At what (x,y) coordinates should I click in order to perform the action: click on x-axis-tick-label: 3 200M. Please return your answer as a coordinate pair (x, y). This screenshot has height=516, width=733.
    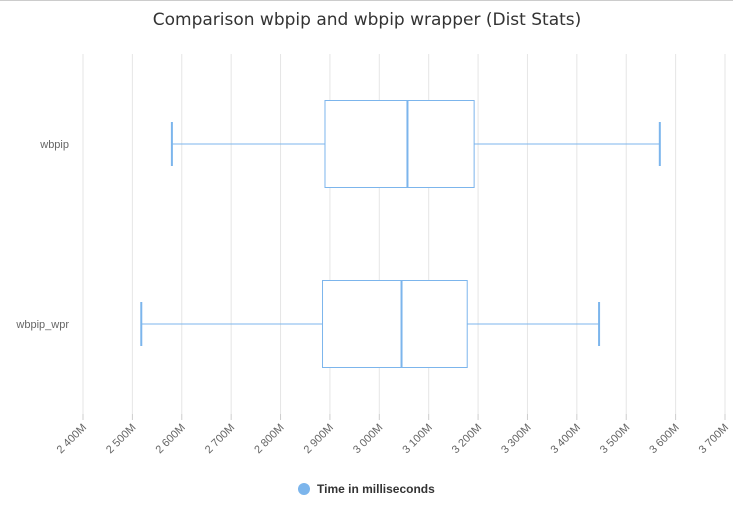
    Looking at the image, I should click on (467, 439).